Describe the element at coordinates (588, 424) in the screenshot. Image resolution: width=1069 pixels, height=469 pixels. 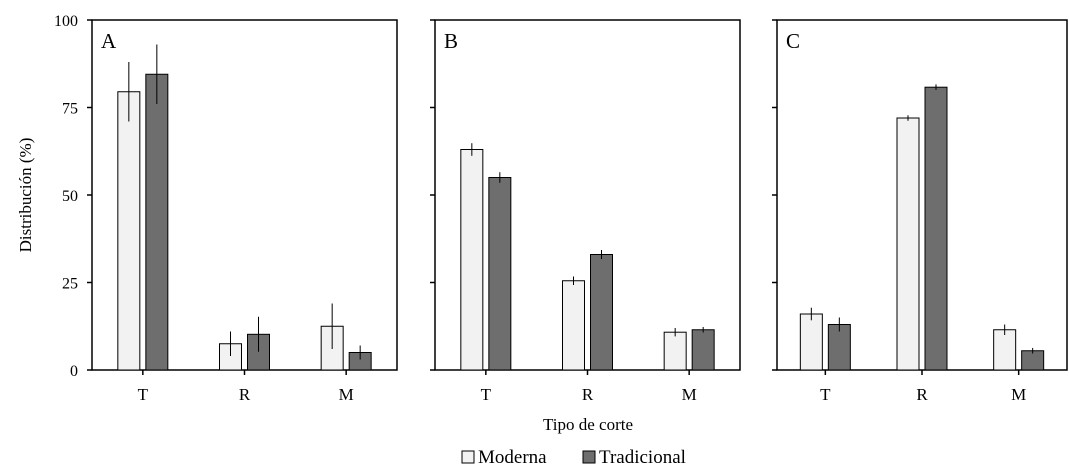
I see `x-axis-label: Tipo de corte` at that location.